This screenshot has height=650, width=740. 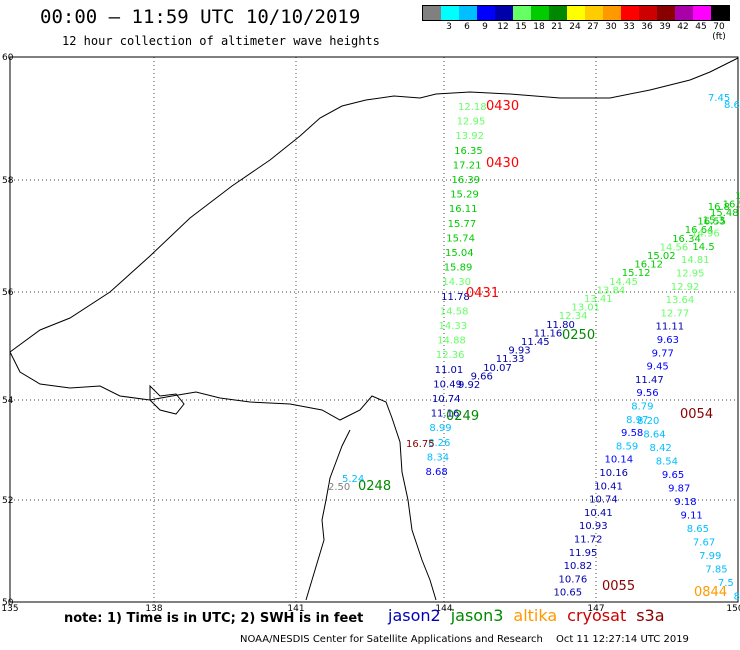 What do you see at coordinates (460, 238) in the screenshot?
I see `wave-height-value: 15.74` at bounding box center [460, 238].